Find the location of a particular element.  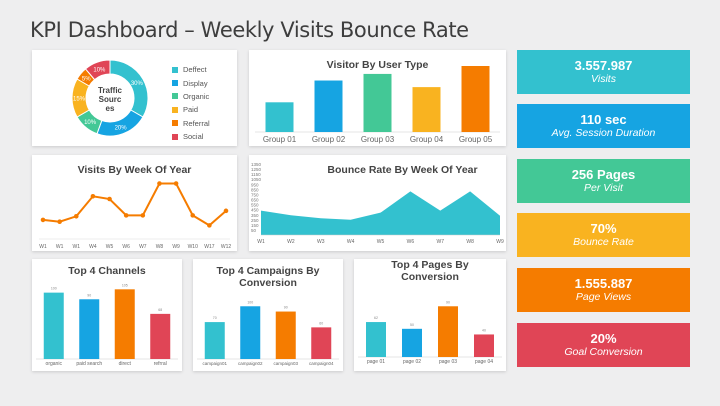

bar-value-label: 50 is located at coordinates (412, 325).